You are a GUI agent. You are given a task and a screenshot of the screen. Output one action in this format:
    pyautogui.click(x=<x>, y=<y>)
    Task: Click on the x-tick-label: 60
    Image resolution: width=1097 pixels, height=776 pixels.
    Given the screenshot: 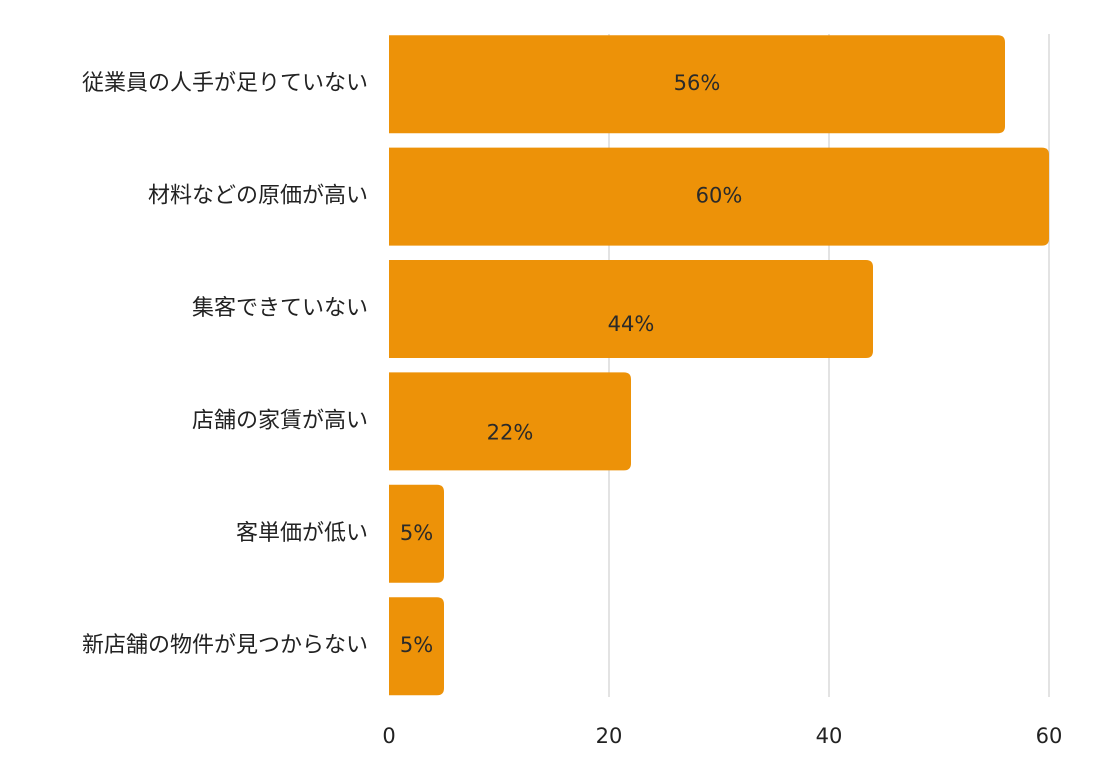 What is the action you would take?
    pyautogui.click(x=1049, y=736)
    